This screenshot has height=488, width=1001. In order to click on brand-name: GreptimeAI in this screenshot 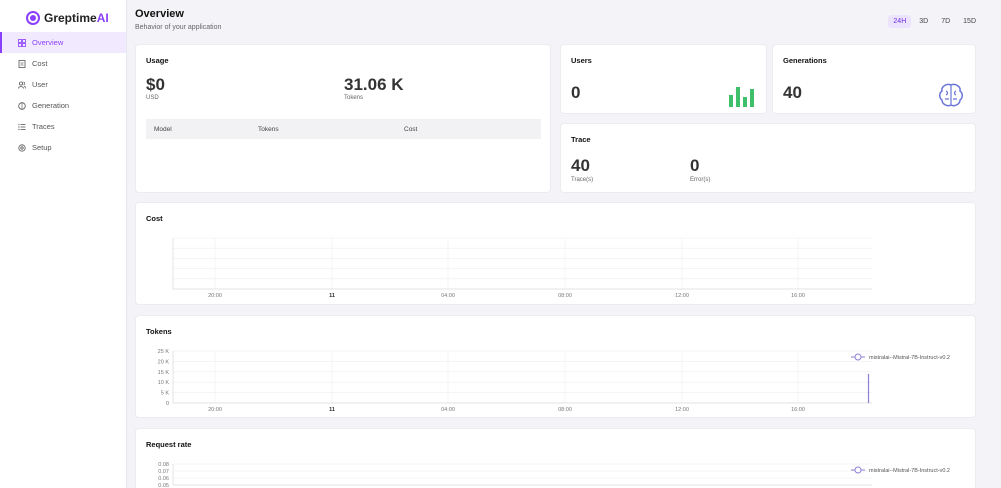, I will do `click(76, 18)`.